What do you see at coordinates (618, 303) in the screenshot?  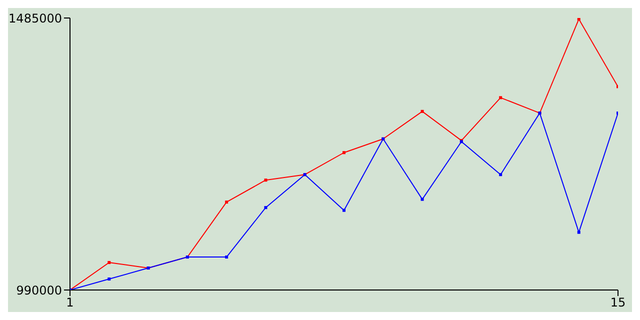 I see `x-tick-label: 15` at bounding box center [618, 303].